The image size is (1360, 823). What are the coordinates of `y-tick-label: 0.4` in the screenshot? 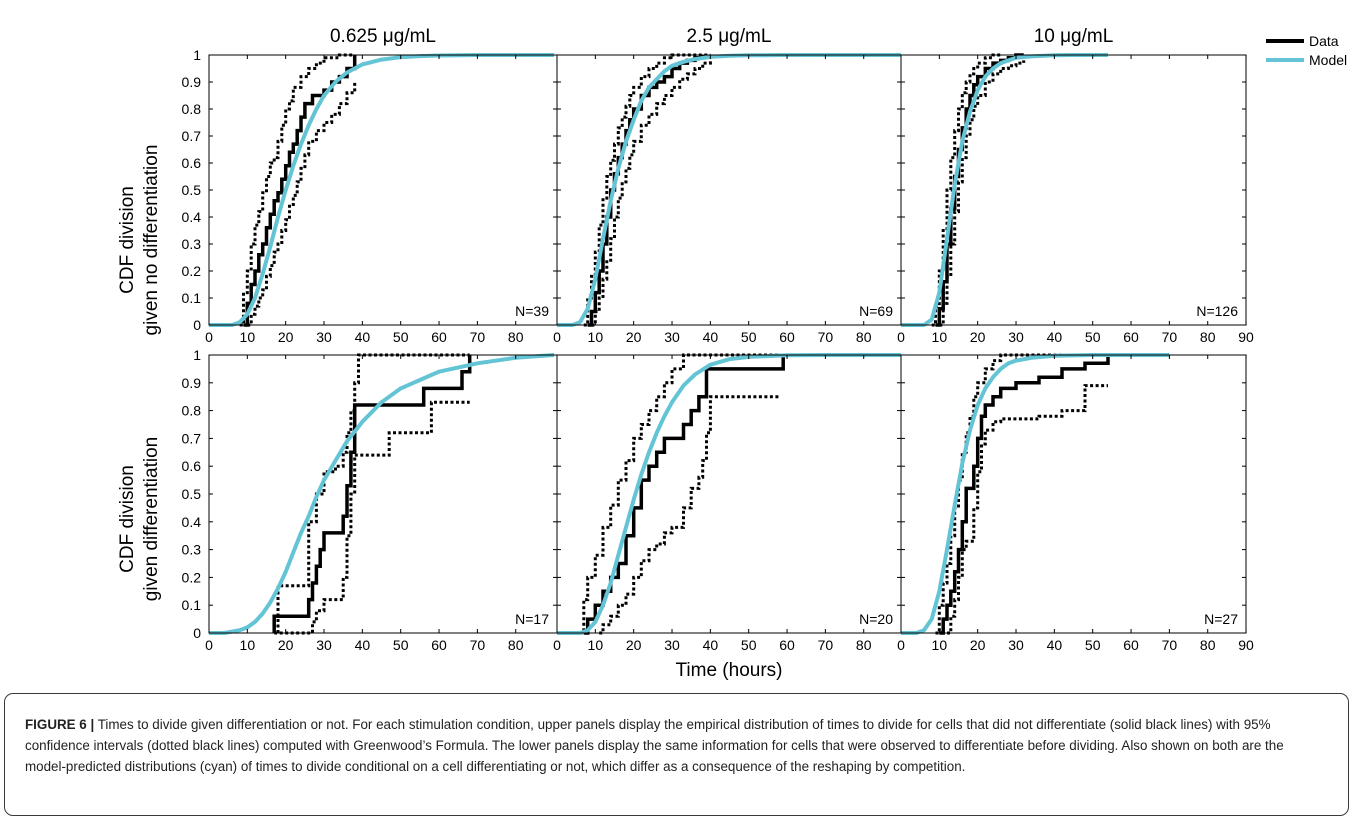 It's located at (192, 522).